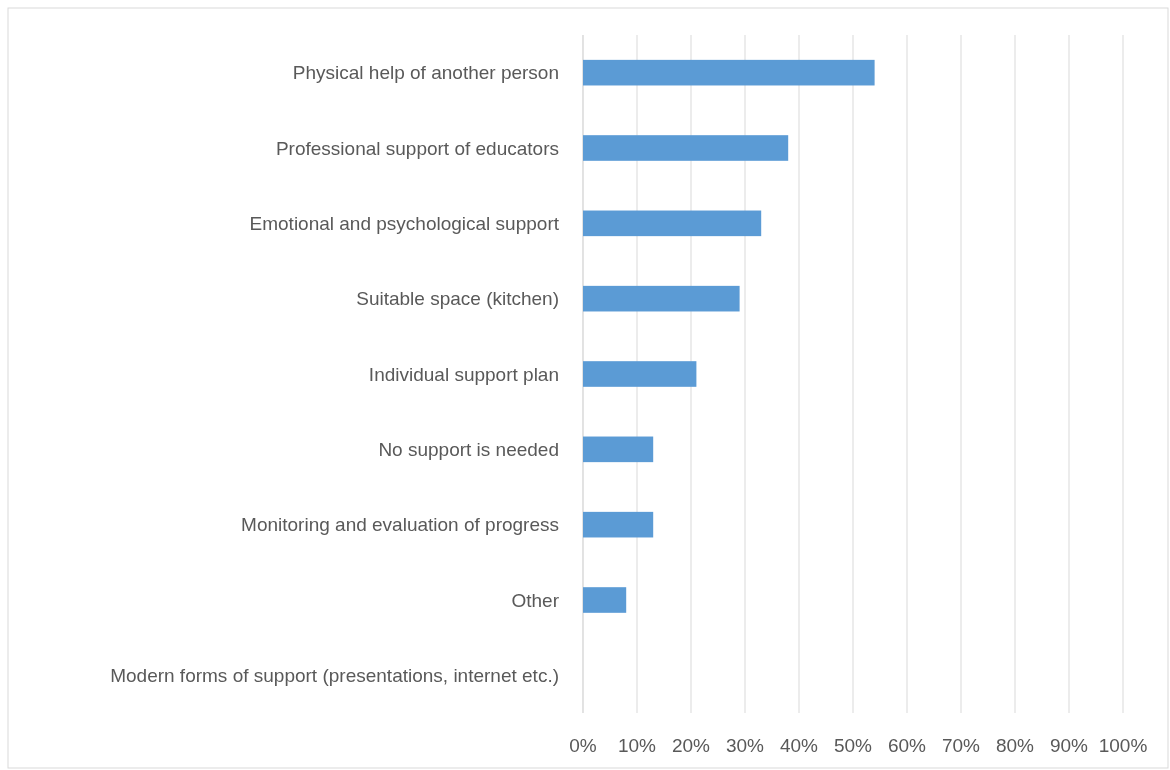 Image resolution: width=1170 pixels, height=770 pixels. What do you see at coordinates (799, 745) in the screenshot?
I see `x-tick-label: 40%` at bounding box center [799, 745].